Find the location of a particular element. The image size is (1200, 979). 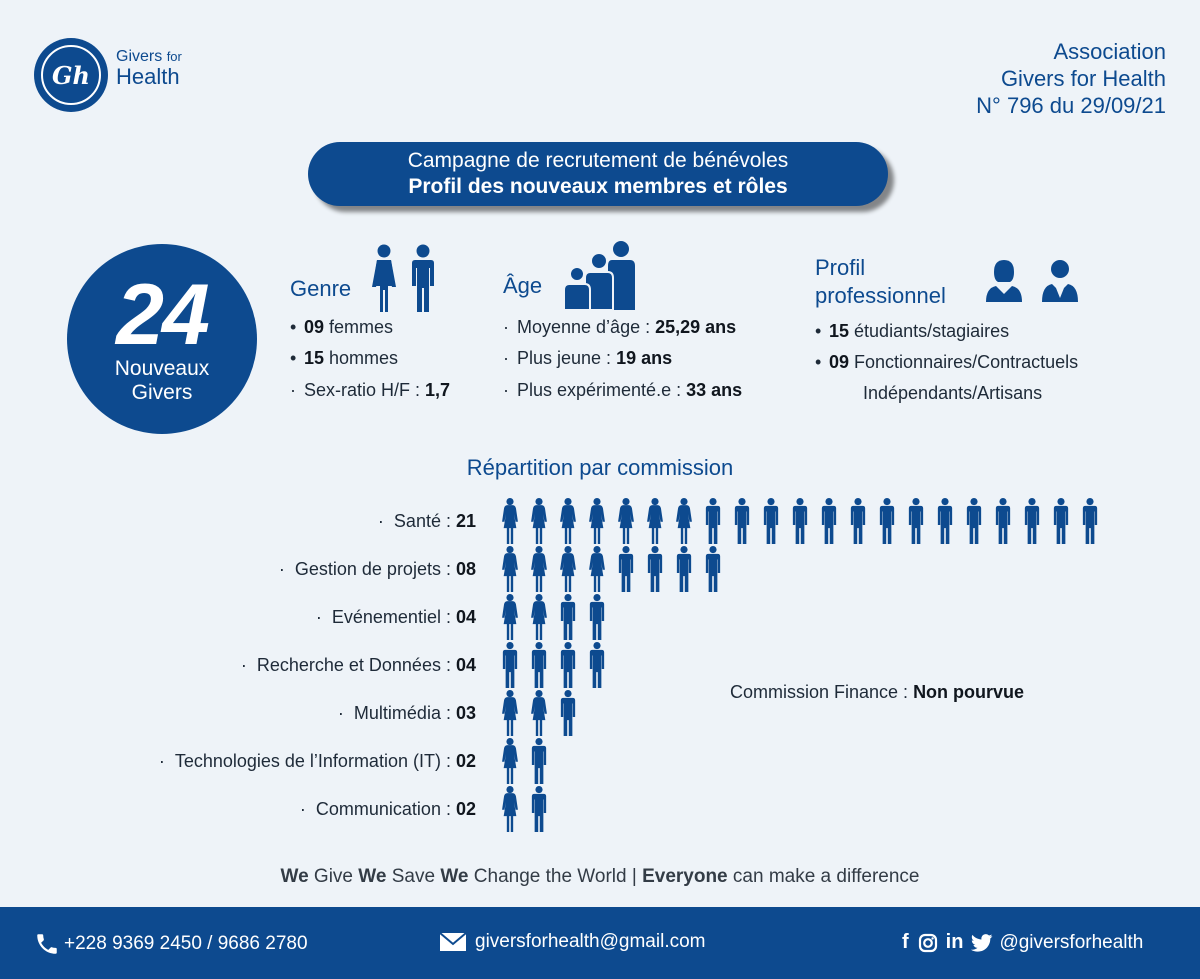

gender-icon is located at coordinates (403, 278).